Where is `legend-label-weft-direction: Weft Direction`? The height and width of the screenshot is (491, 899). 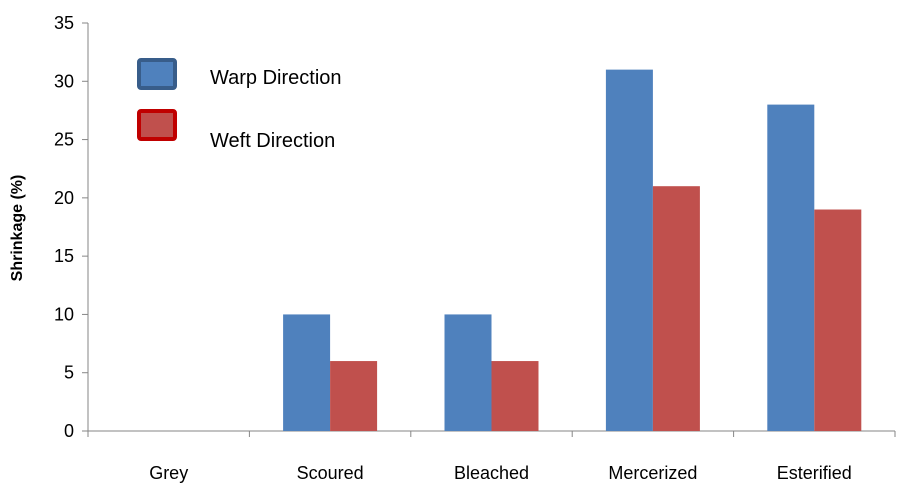 legend-label-weft-direction: Weft Direction is located at coordinates (272, 141).